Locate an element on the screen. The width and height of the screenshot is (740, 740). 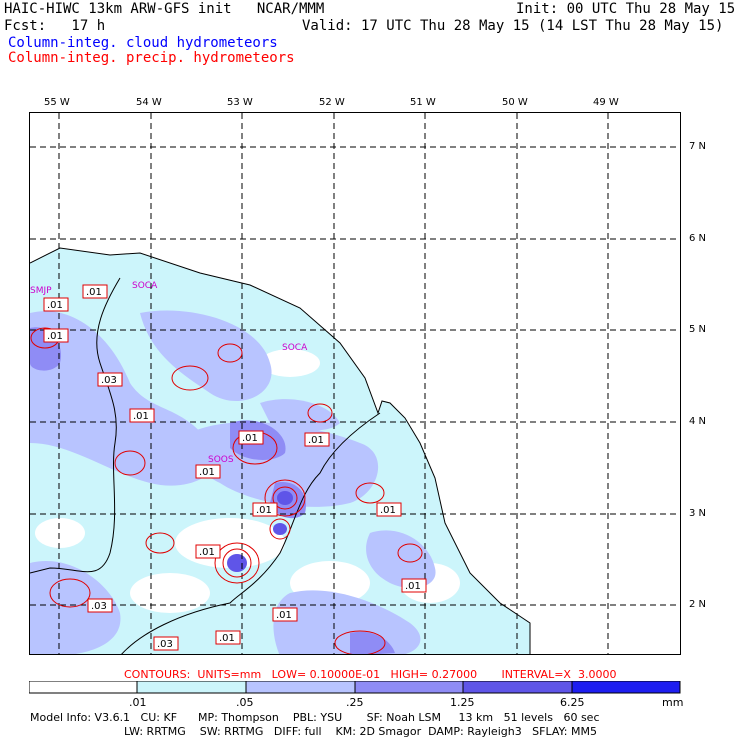
lon-label: 50 W is located at coordinates (515, 102).